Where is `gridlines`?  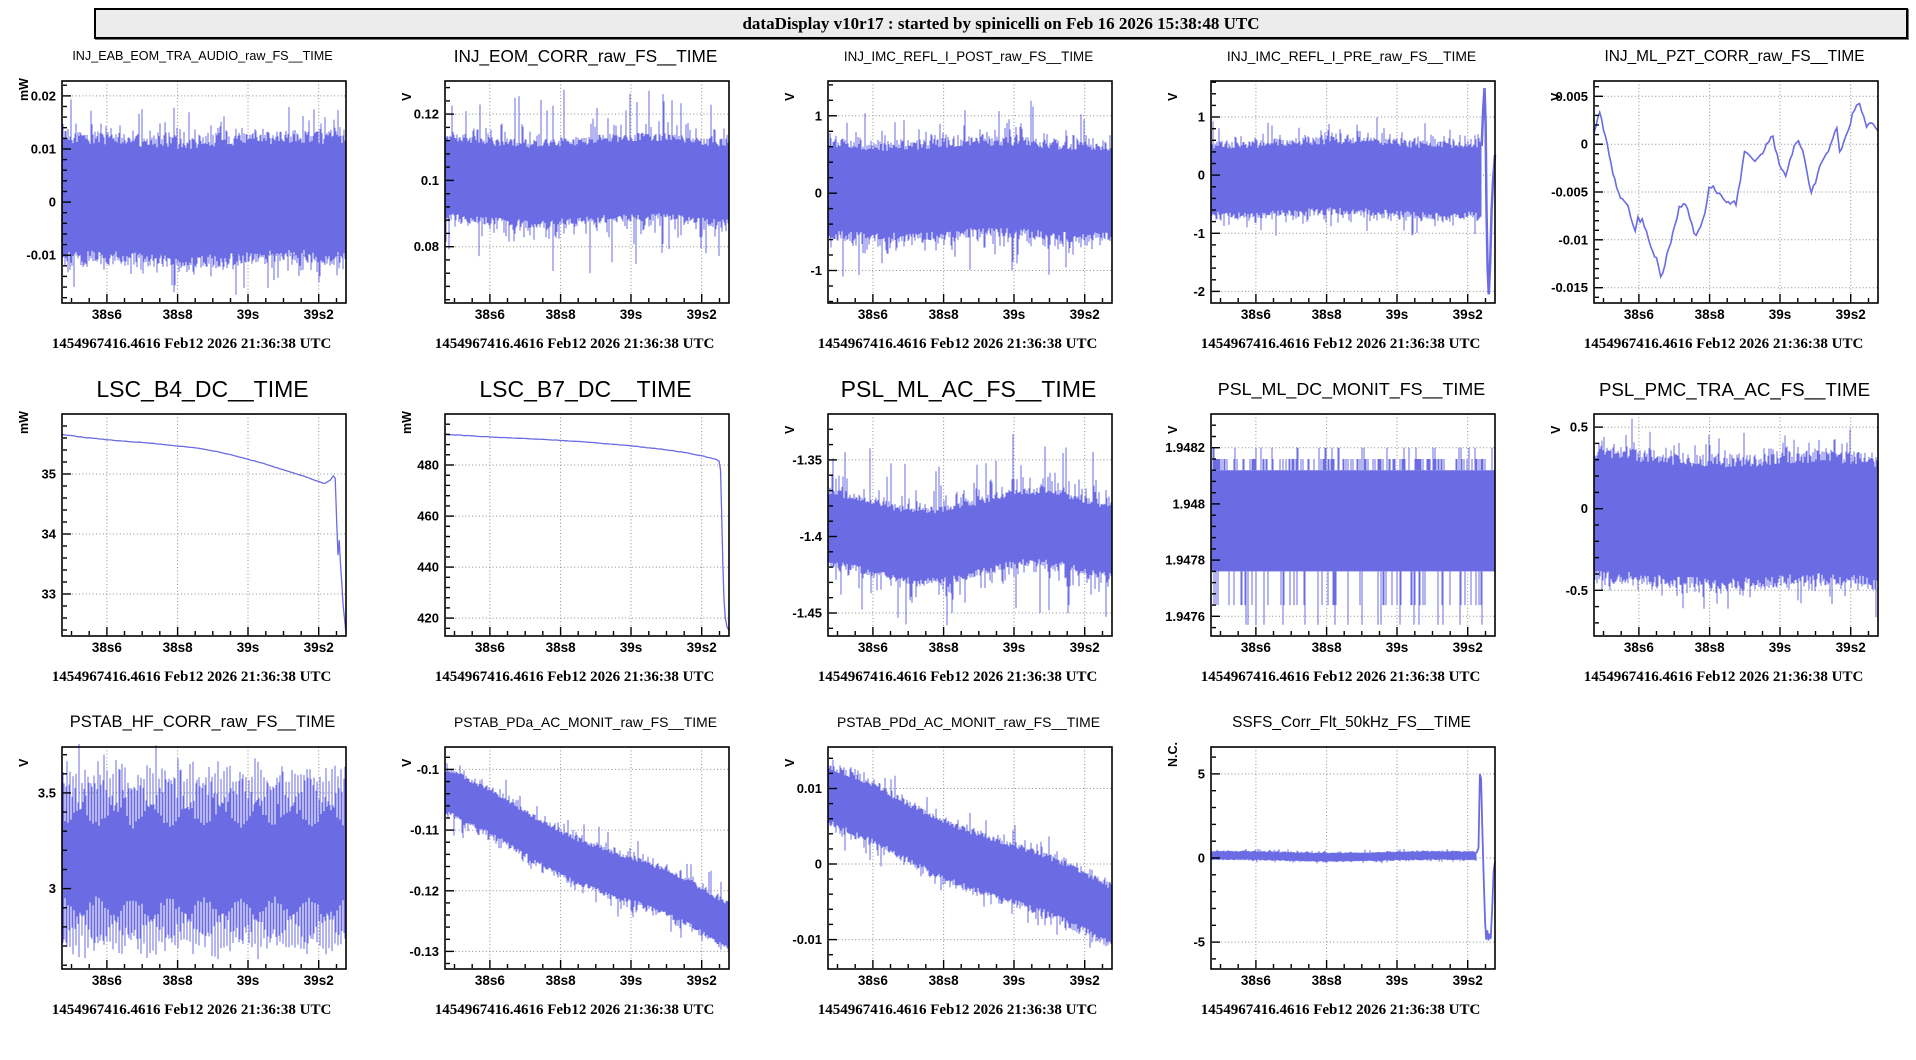 gridlines is located at coordinates (204, 525).